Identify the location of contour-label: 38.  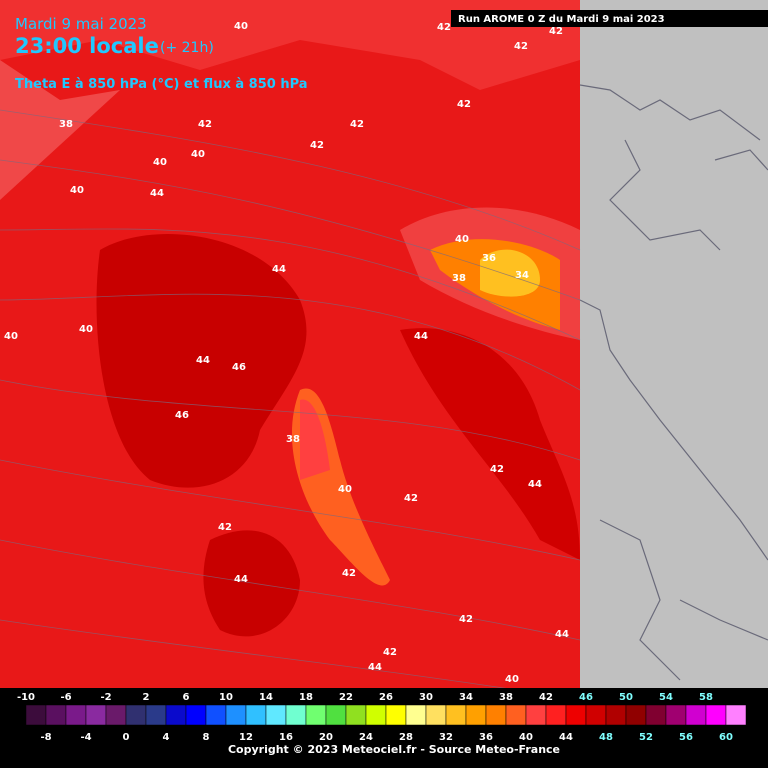
(459, 278).